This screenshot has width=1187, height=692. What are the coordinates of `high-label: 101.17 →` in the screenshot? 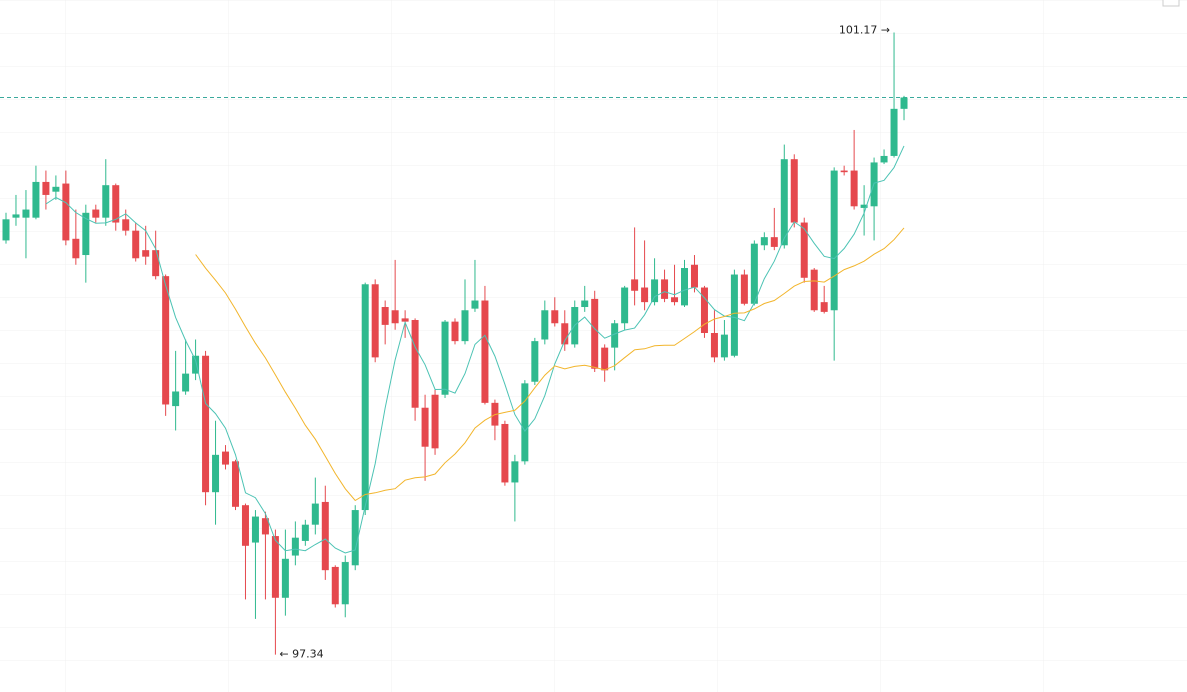 It's located at (864, 29).